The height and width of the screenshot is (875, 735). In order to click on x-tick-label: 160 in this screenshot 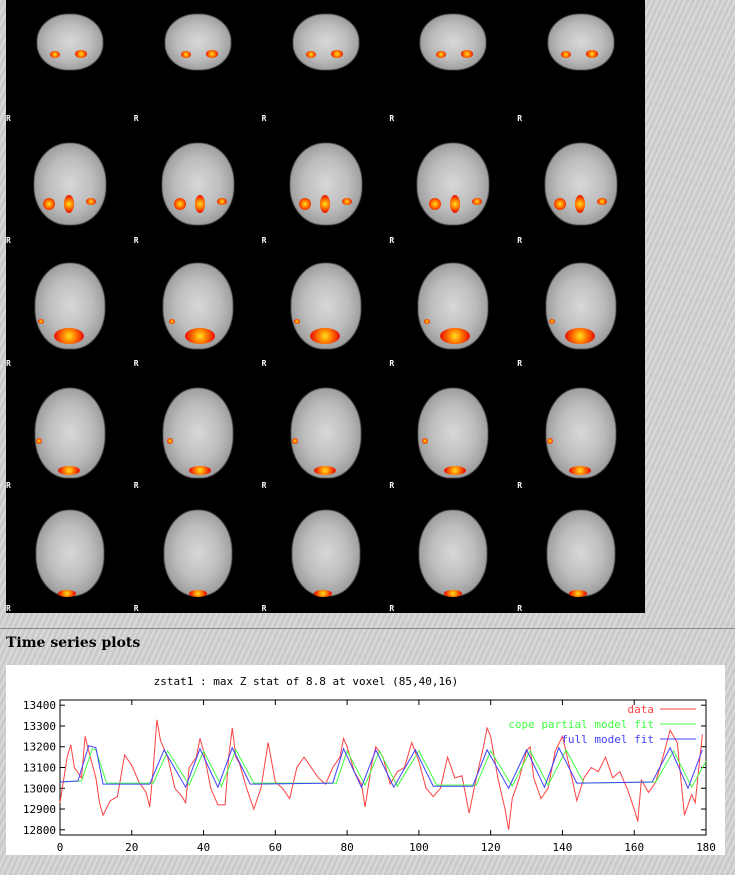, I will do `click(634, 847)`.